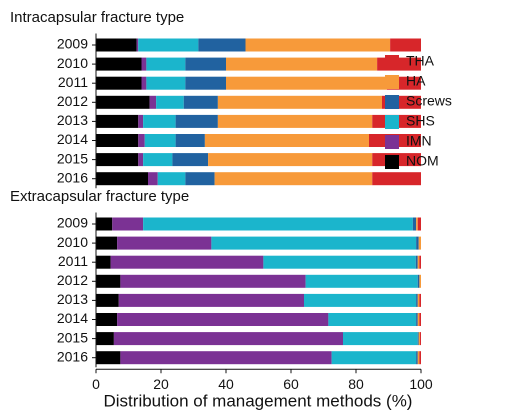  I want to click on x-tick-label: 80, so click(356, 384).